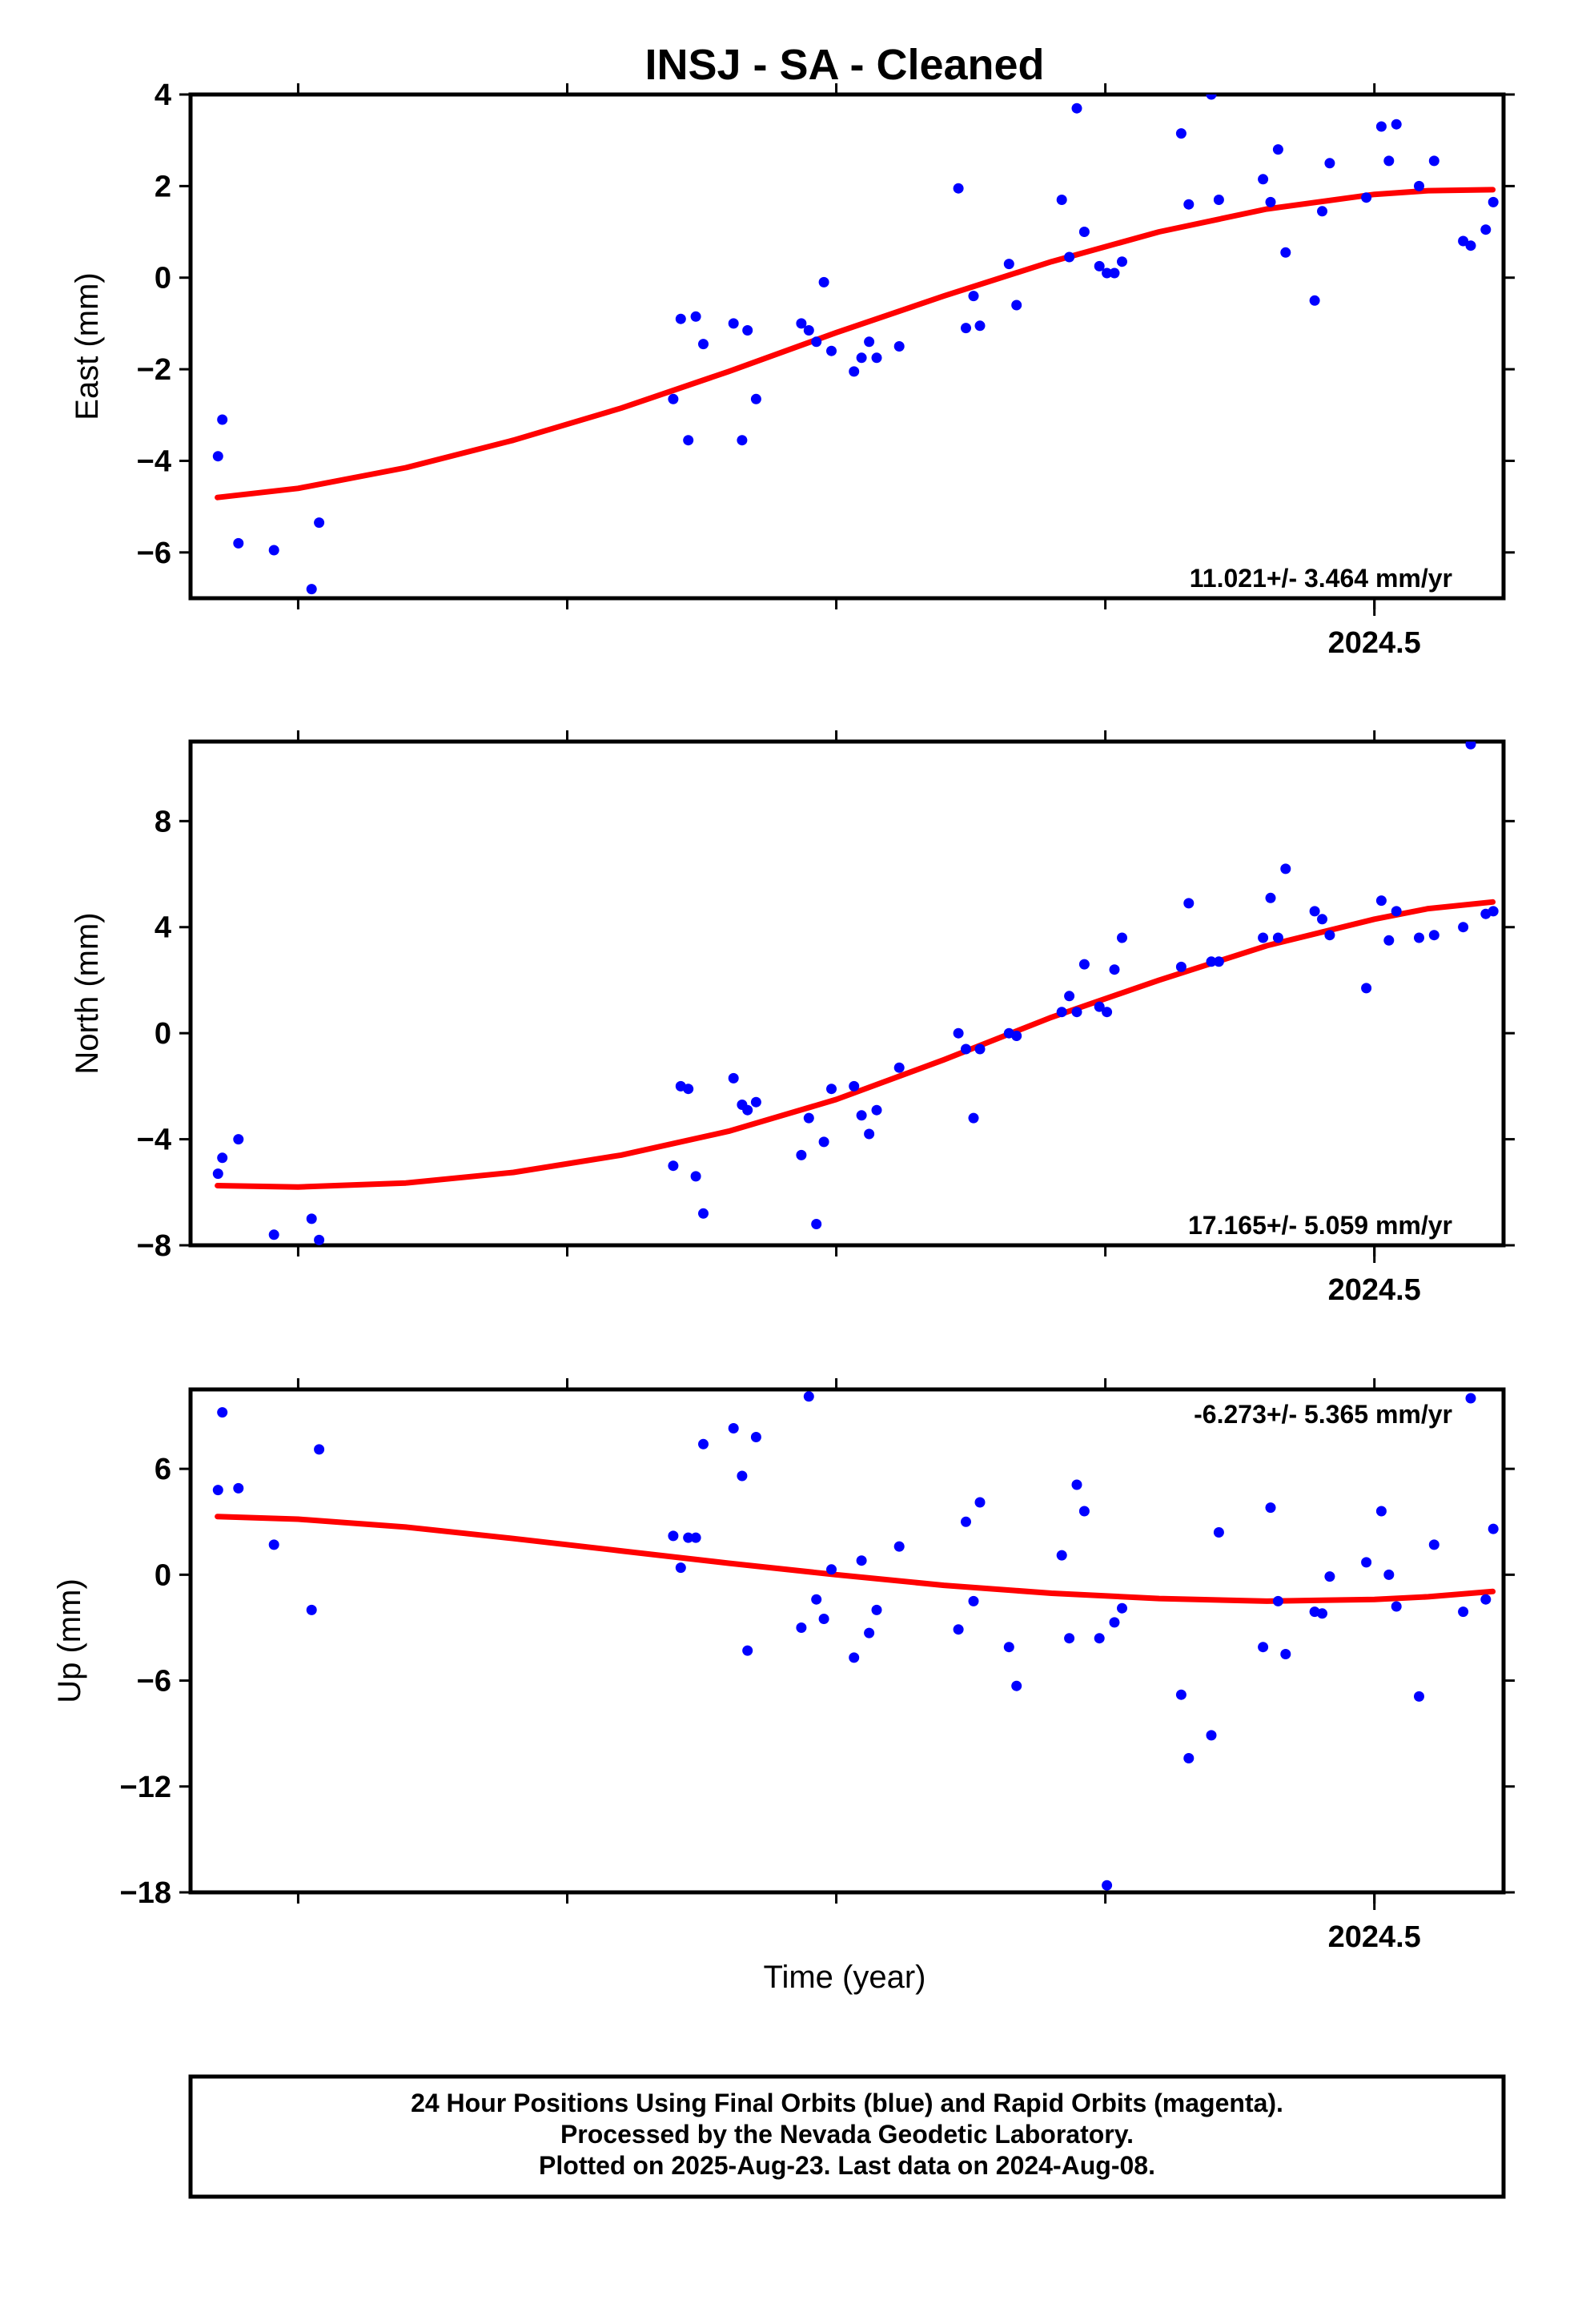  Describe the element at coordinates (844, 65) in the screenshot. I see `chart-title: INSJ - SA - Cleaned` at that location.